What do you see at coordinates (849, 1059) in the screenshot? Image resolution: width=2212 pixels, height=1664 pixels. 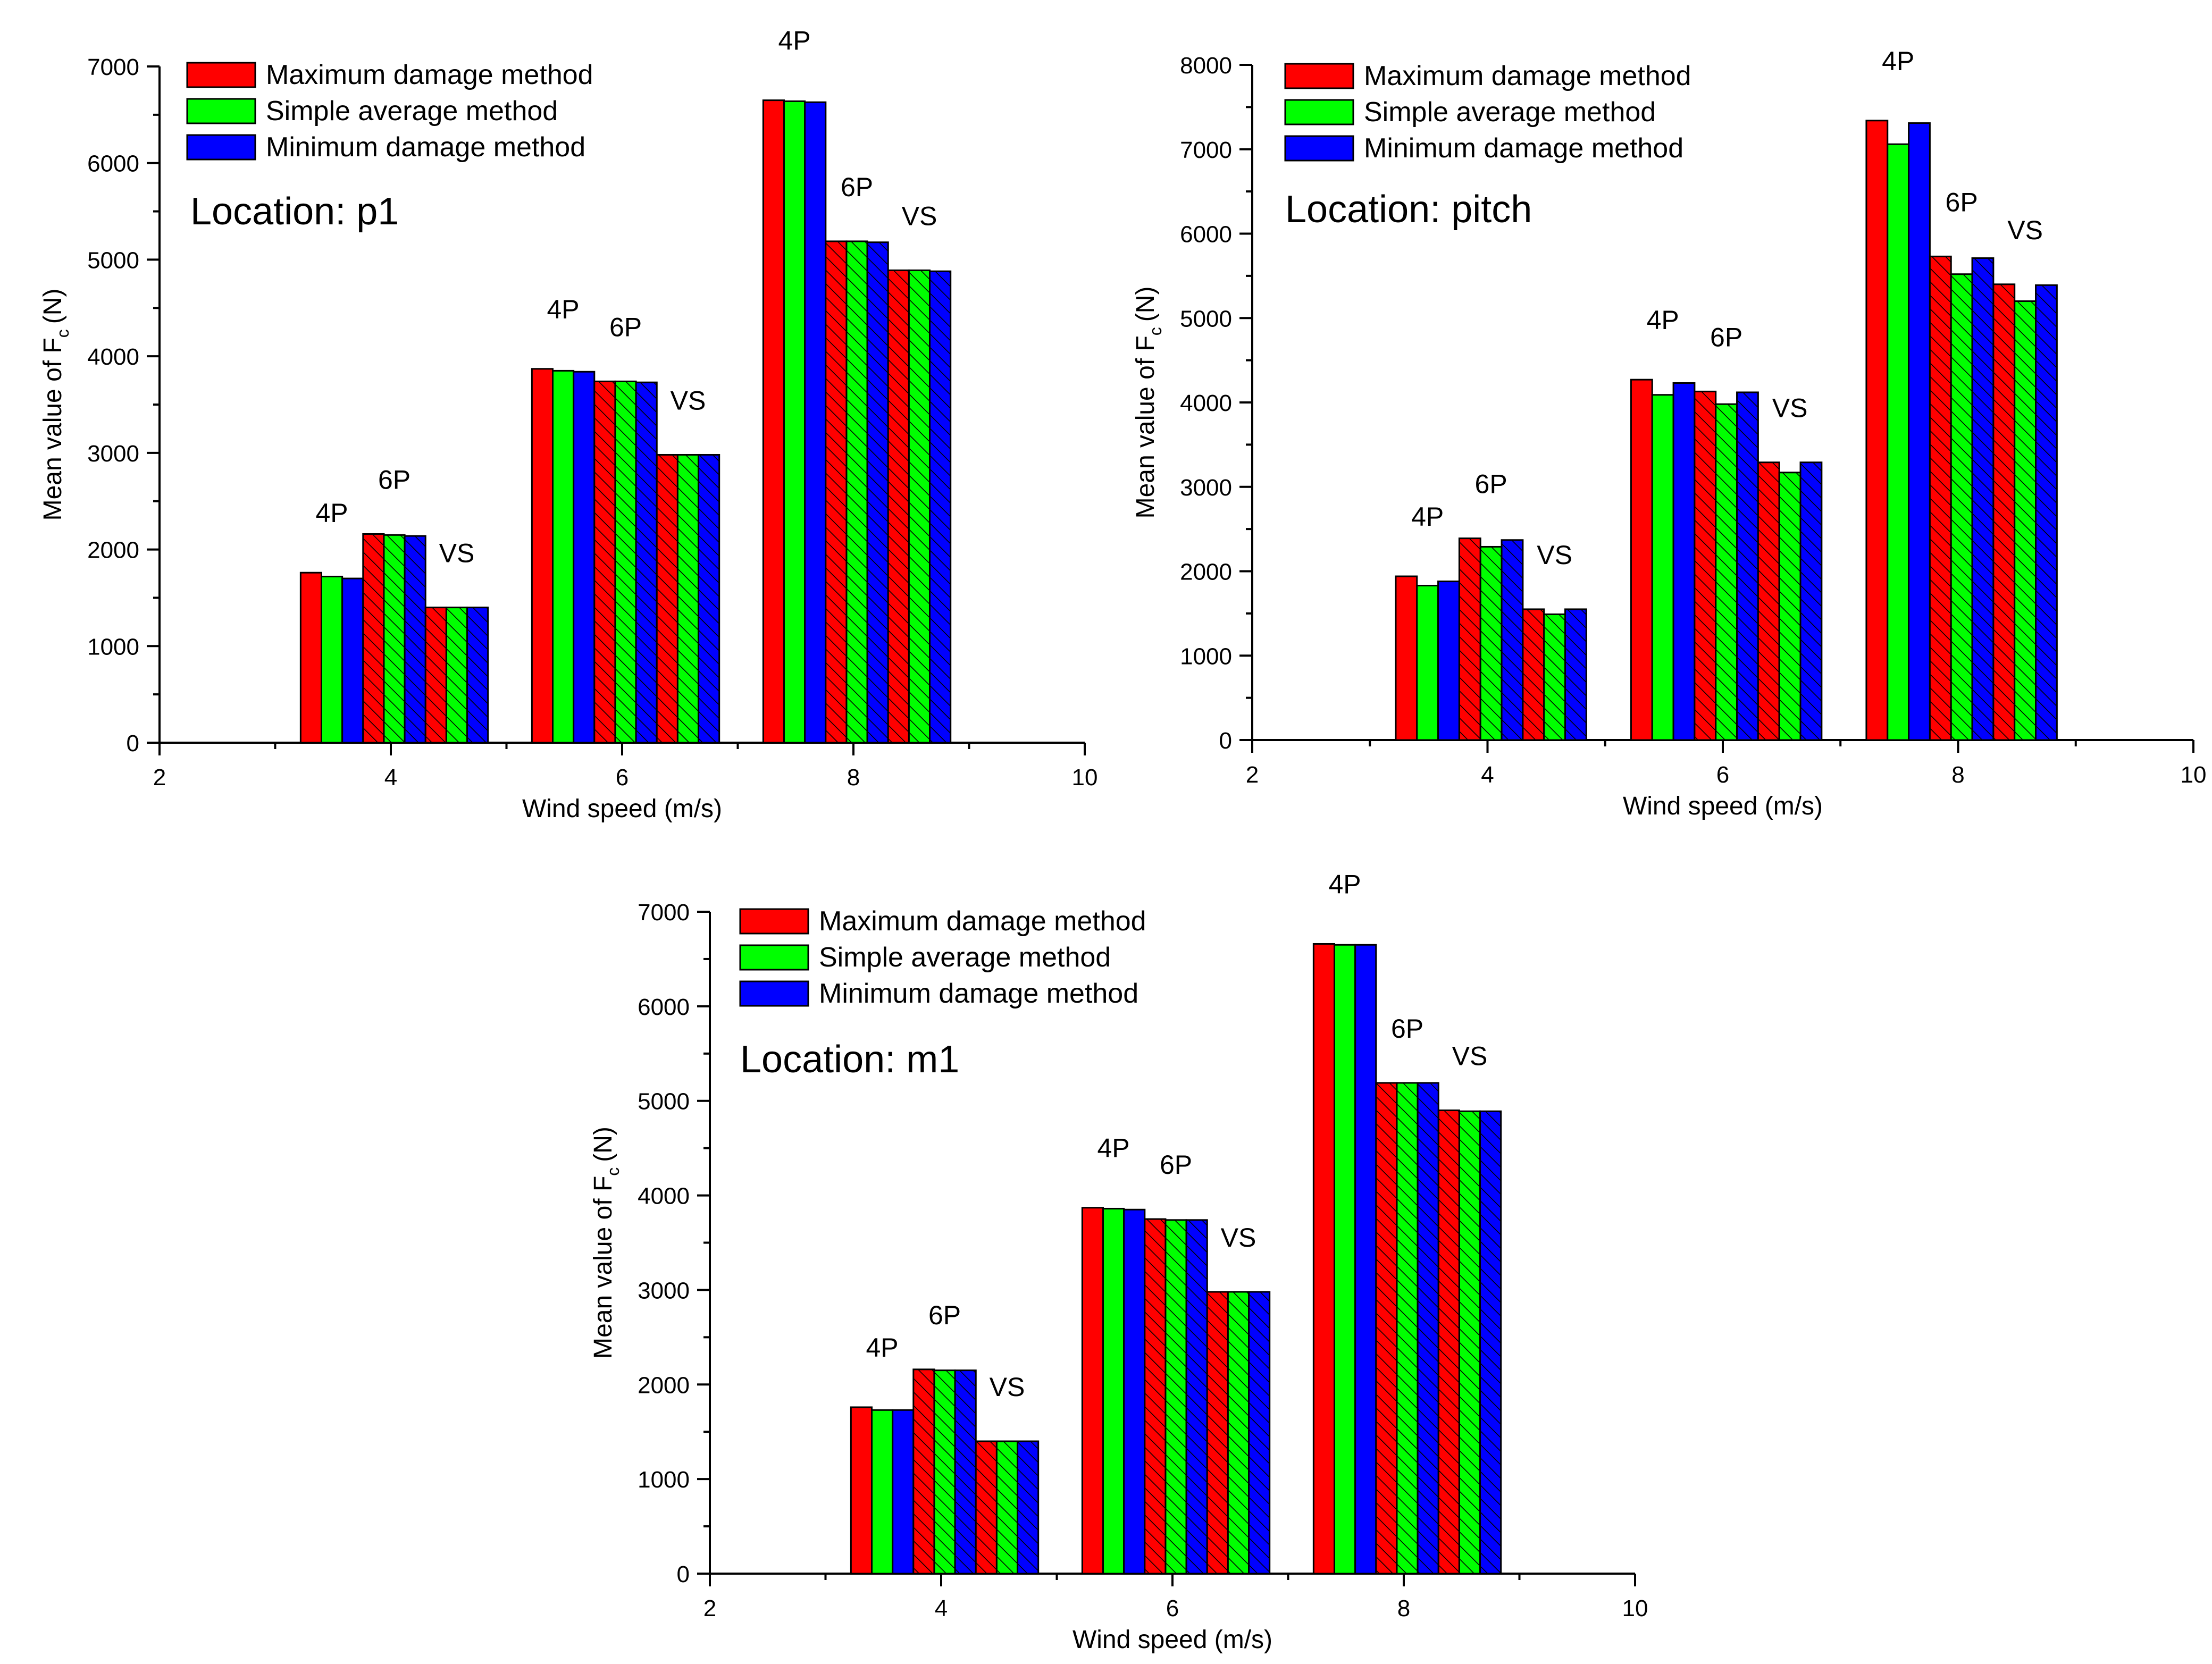 I see `location-label: Location: m1` at bounding box center [849, 1059].